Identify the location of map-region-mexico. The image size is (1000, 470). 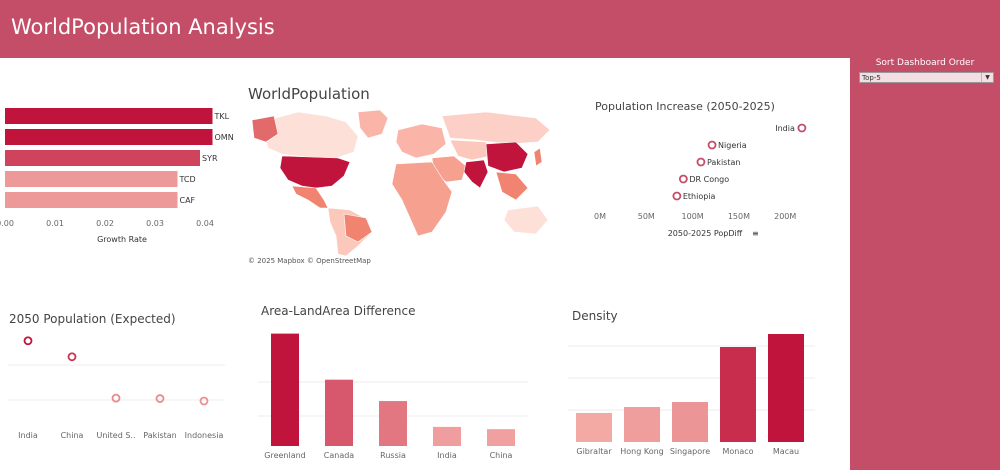
(310, 197).